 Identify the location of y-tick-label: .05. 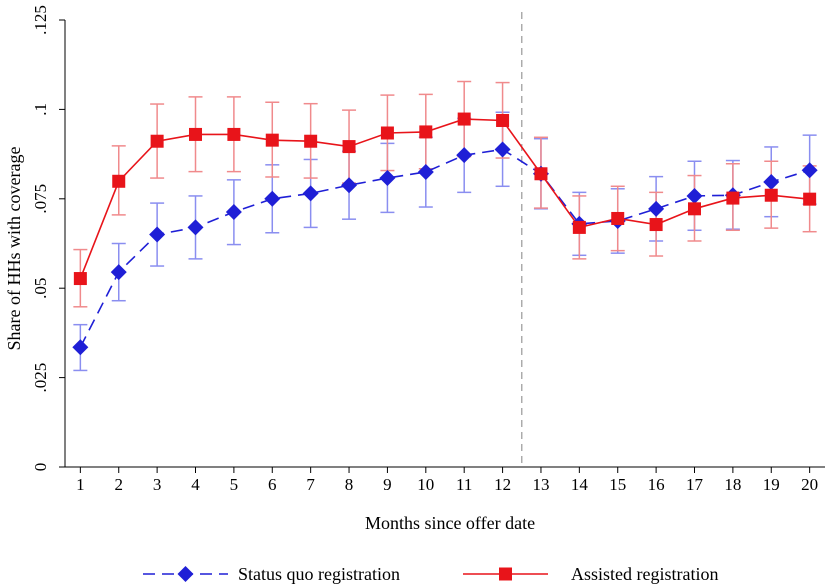
(40, 288).